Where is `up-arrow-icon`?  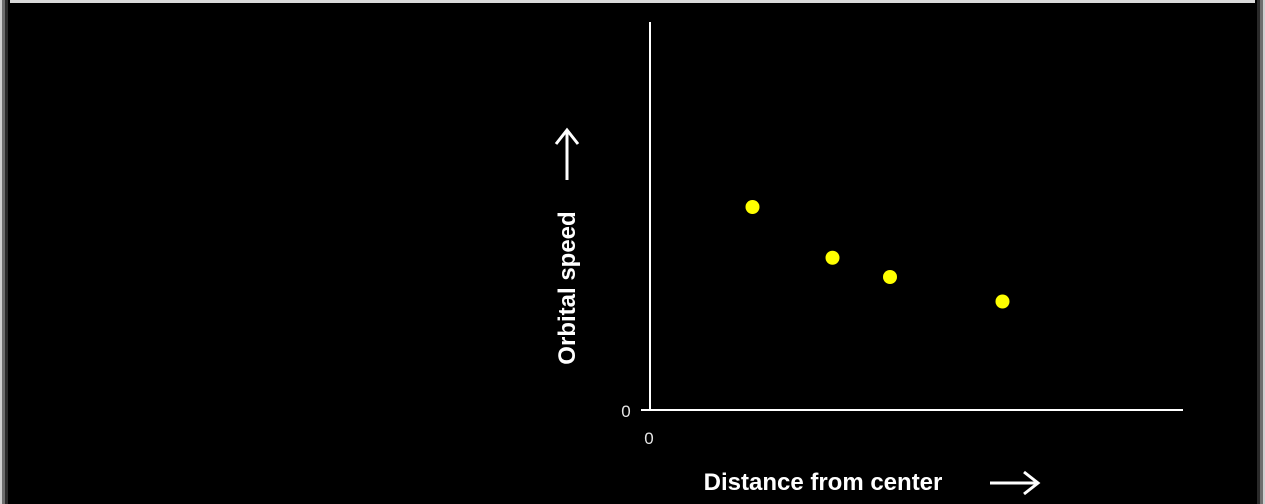 up-arrow-icon is located at coordinates (567, 153).